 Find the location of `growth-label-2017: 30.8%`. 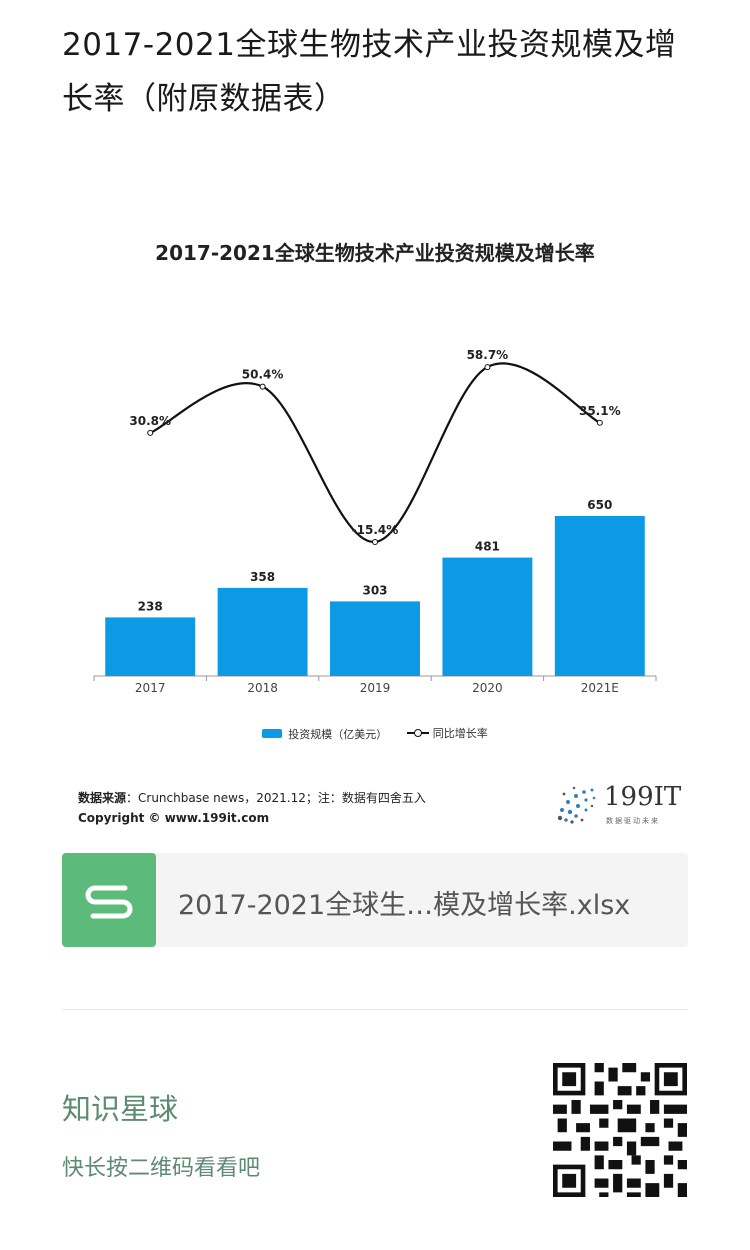

growth-label-2017: 30.8% is located at coordinates (150, 421).